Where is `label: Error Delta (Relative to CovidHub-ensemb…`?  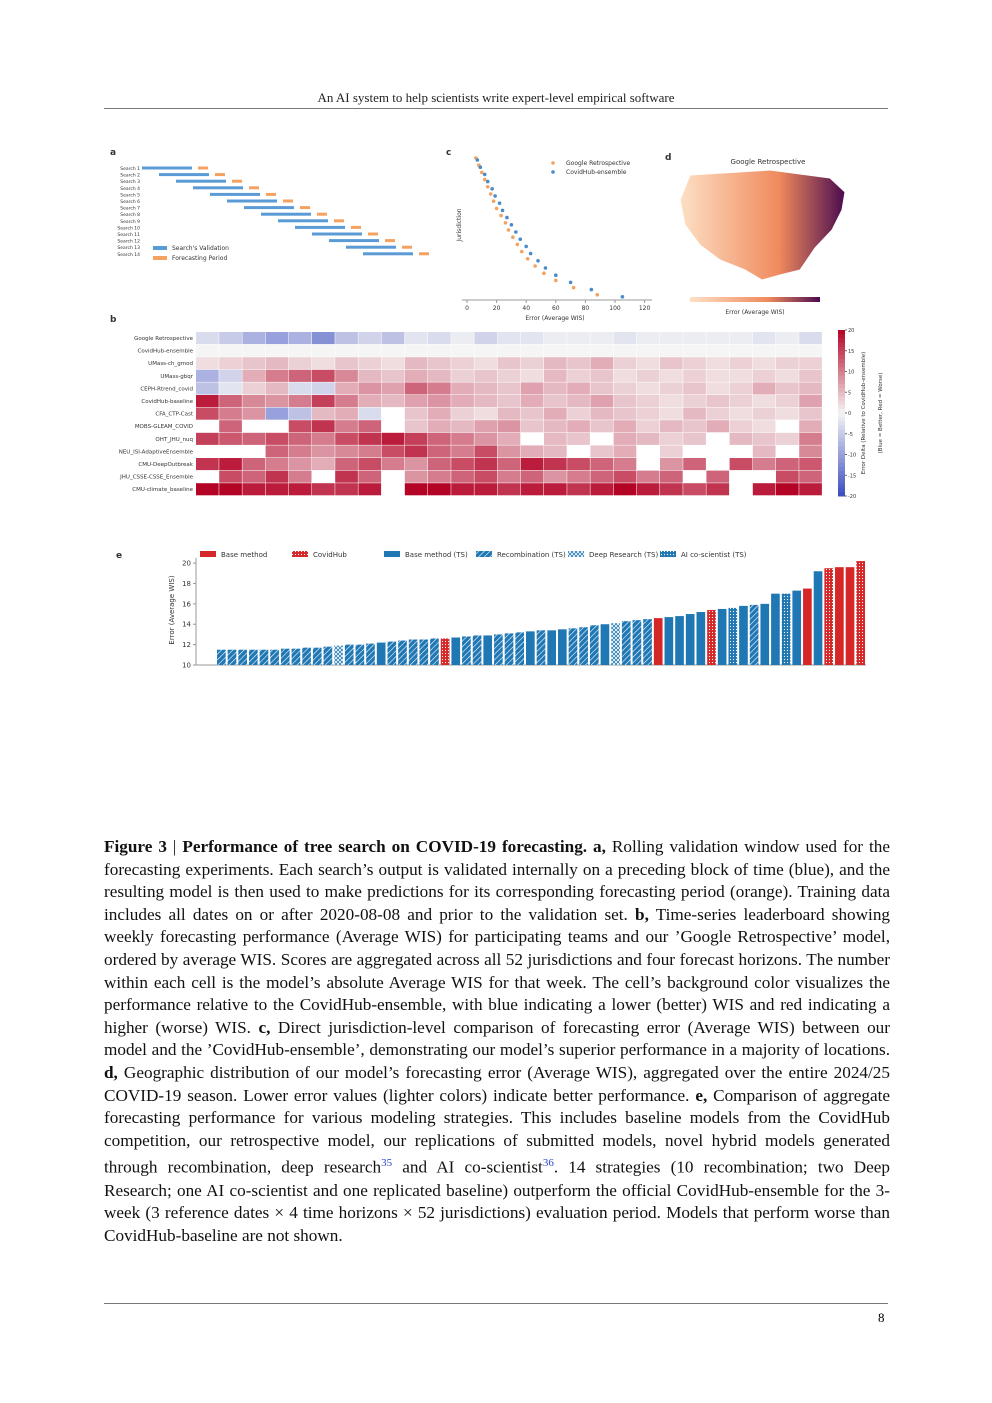
label: Error Delta (Relative to CovidHub-ensemb… is located at coordinates (864, 413).